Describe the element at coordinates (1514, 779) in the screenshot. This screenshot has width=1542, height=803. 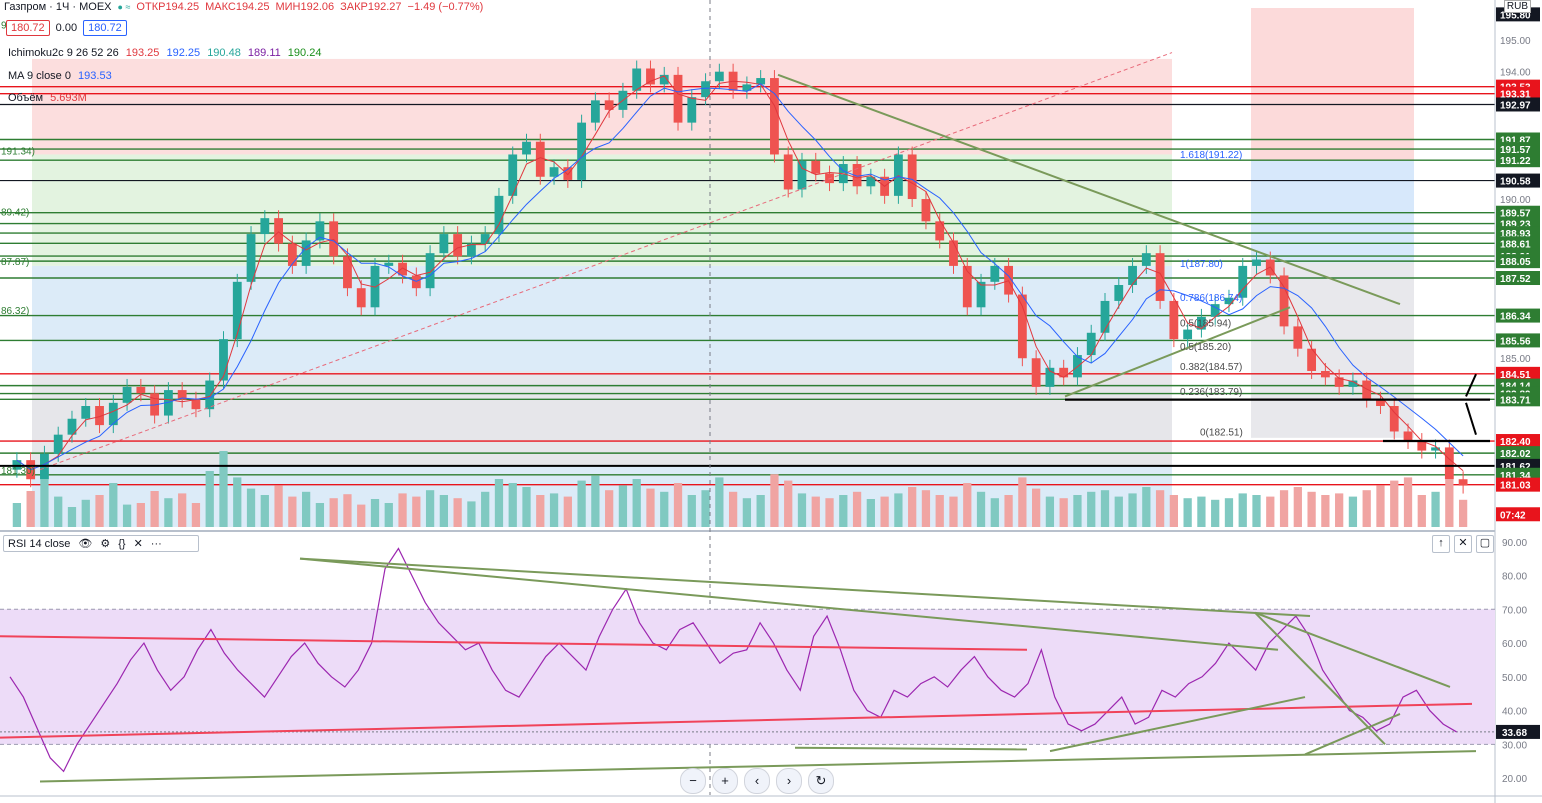
I see `rsi-axis-tick: 20.00` at that location.